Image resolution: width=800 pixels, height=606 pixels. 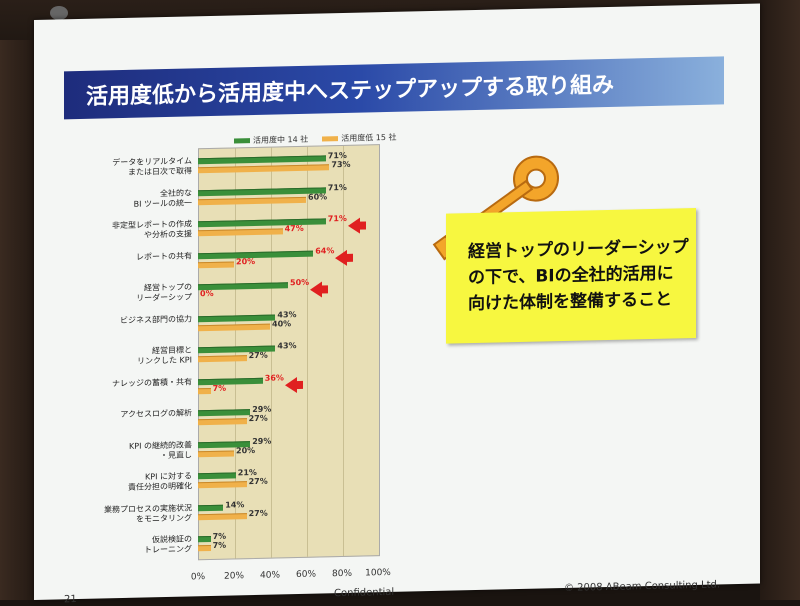 I want to click on slide-title: 活用度低から活用度中へステップアップする取り組み, so click(x=394, y=88).